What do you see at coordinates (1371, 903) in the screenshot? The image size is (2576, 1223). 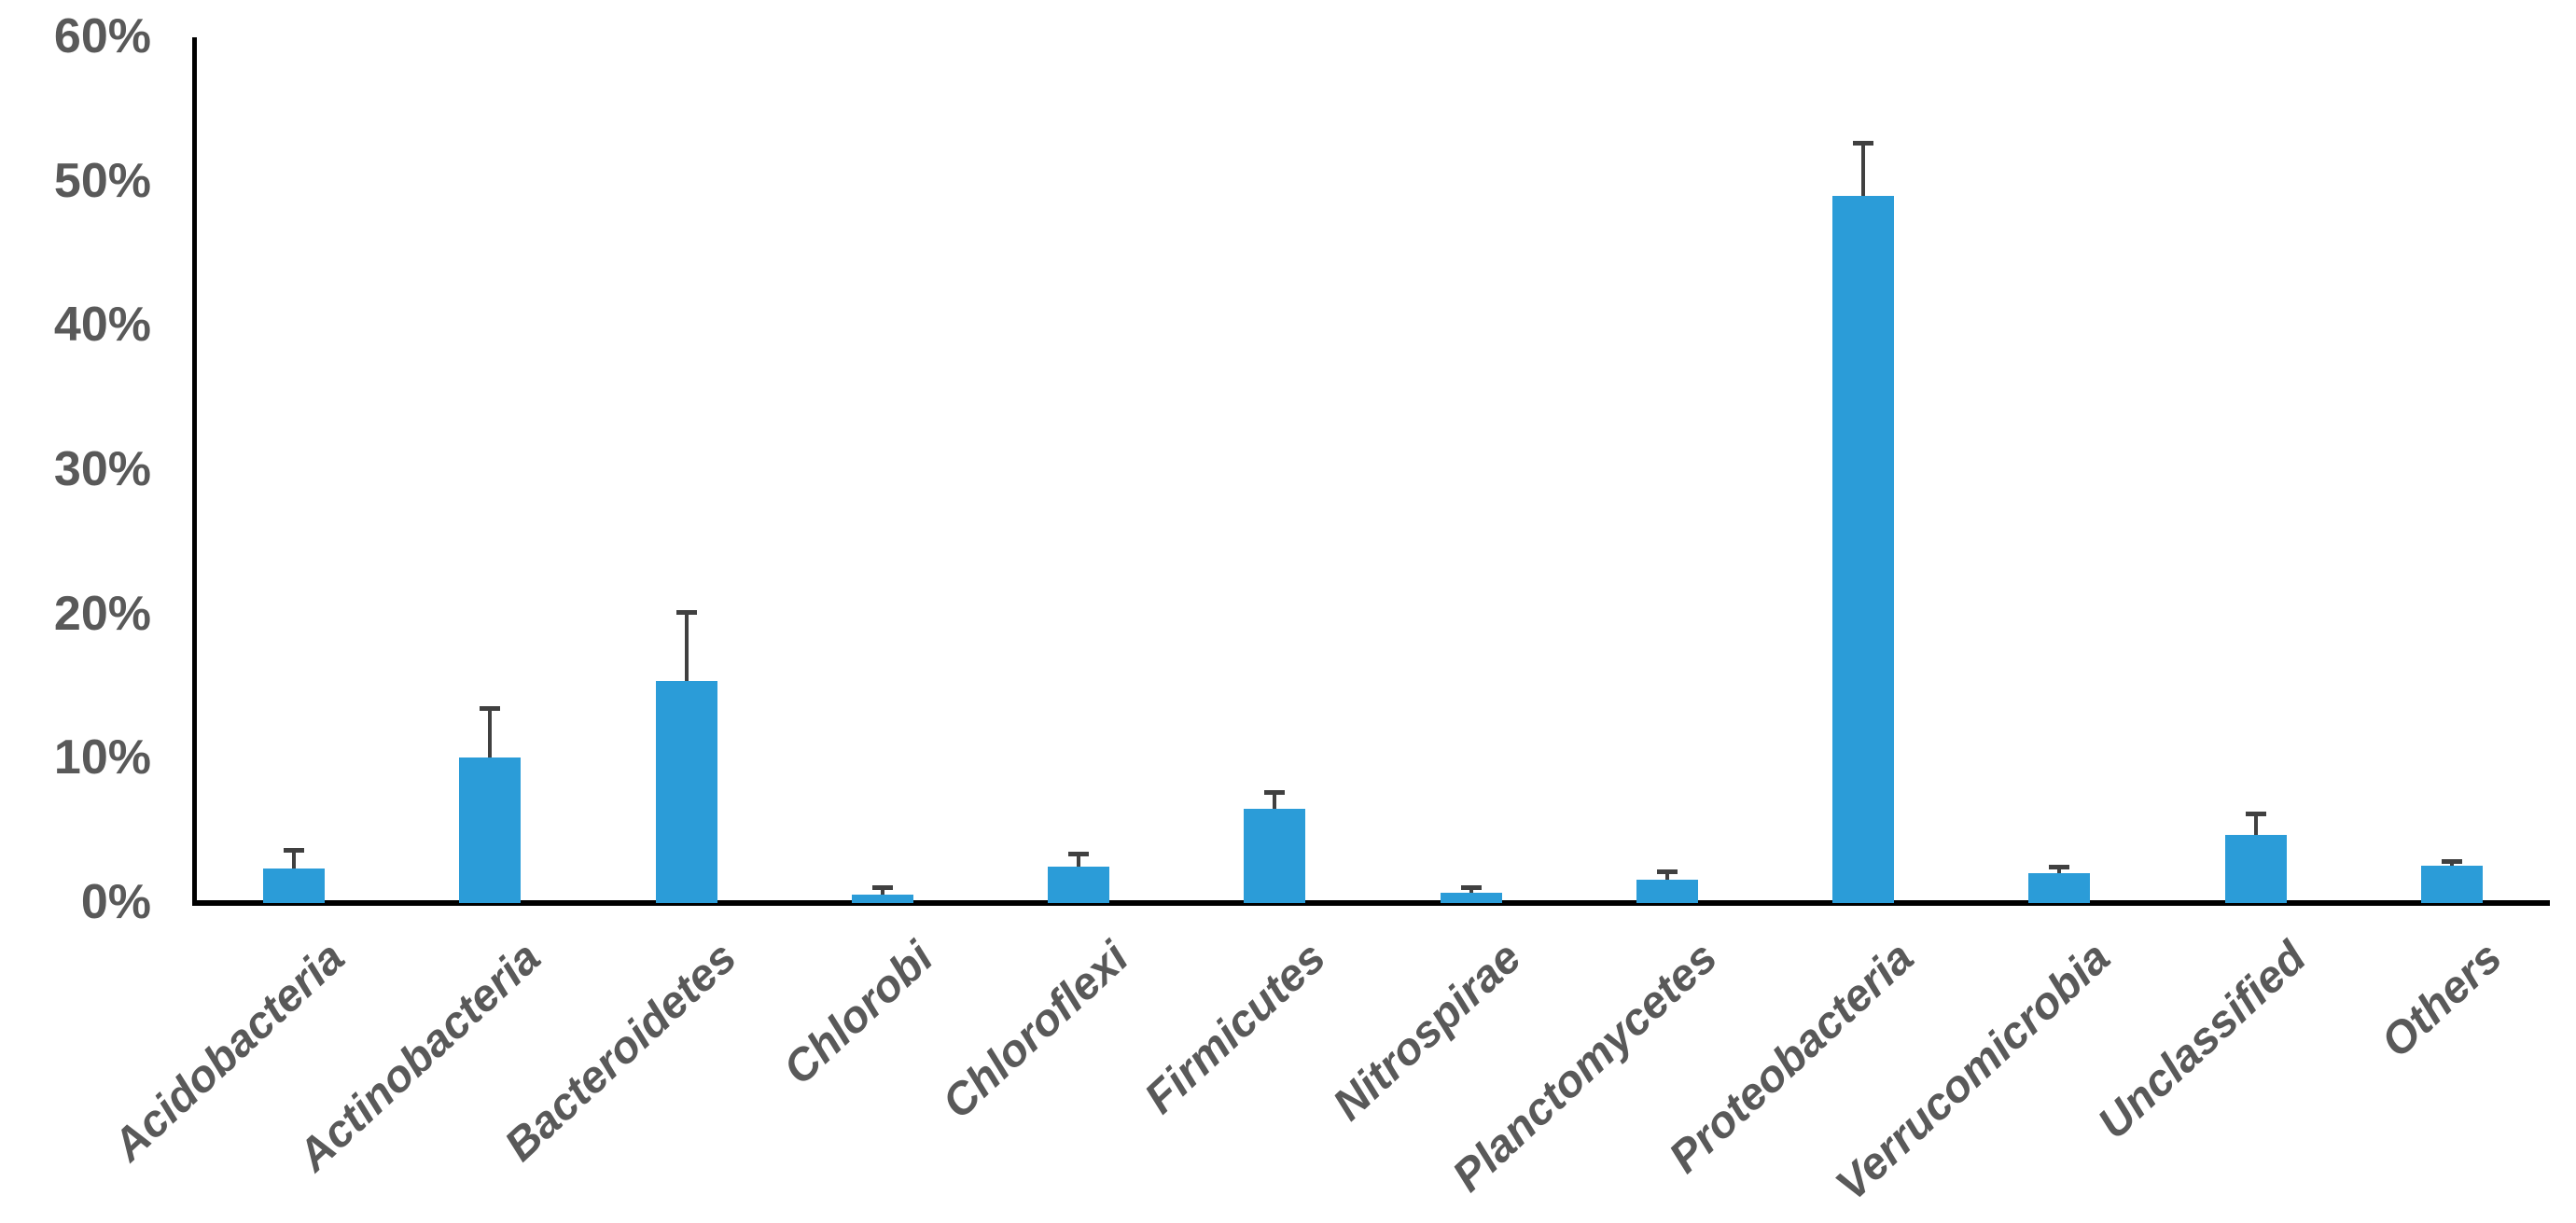 I see `x-axis-line` at bounding box center [1371, 903].